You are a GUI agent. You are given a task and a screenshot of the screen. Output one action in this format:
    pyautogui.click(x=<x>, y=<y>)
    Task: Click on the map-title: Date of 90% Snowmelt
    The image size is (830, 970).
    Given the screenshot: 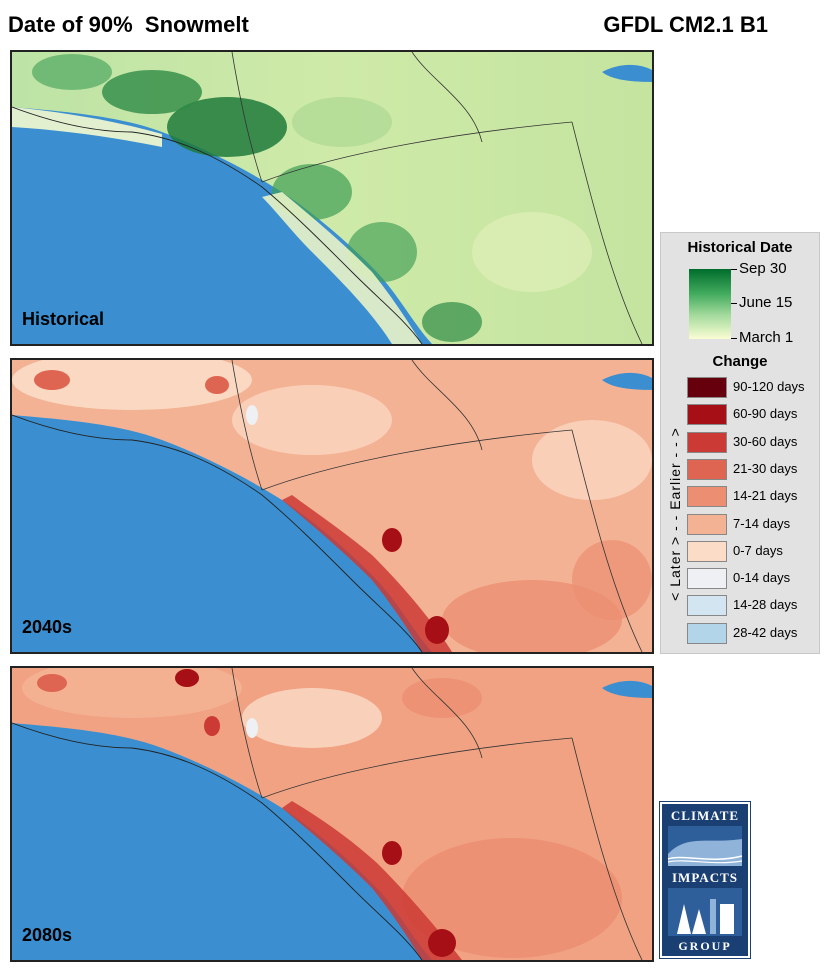 What is the action you would take?
    pyautogui.click(x=128, y=24)
    